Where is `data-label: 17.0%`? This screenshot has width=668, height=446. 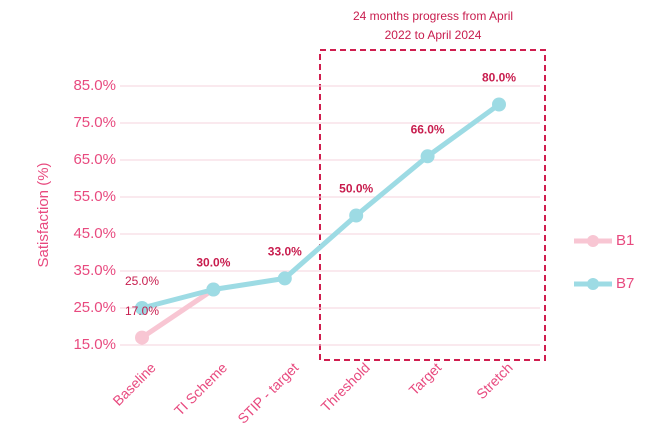 data-label: 17.0% is located at coordinates (142, 311).